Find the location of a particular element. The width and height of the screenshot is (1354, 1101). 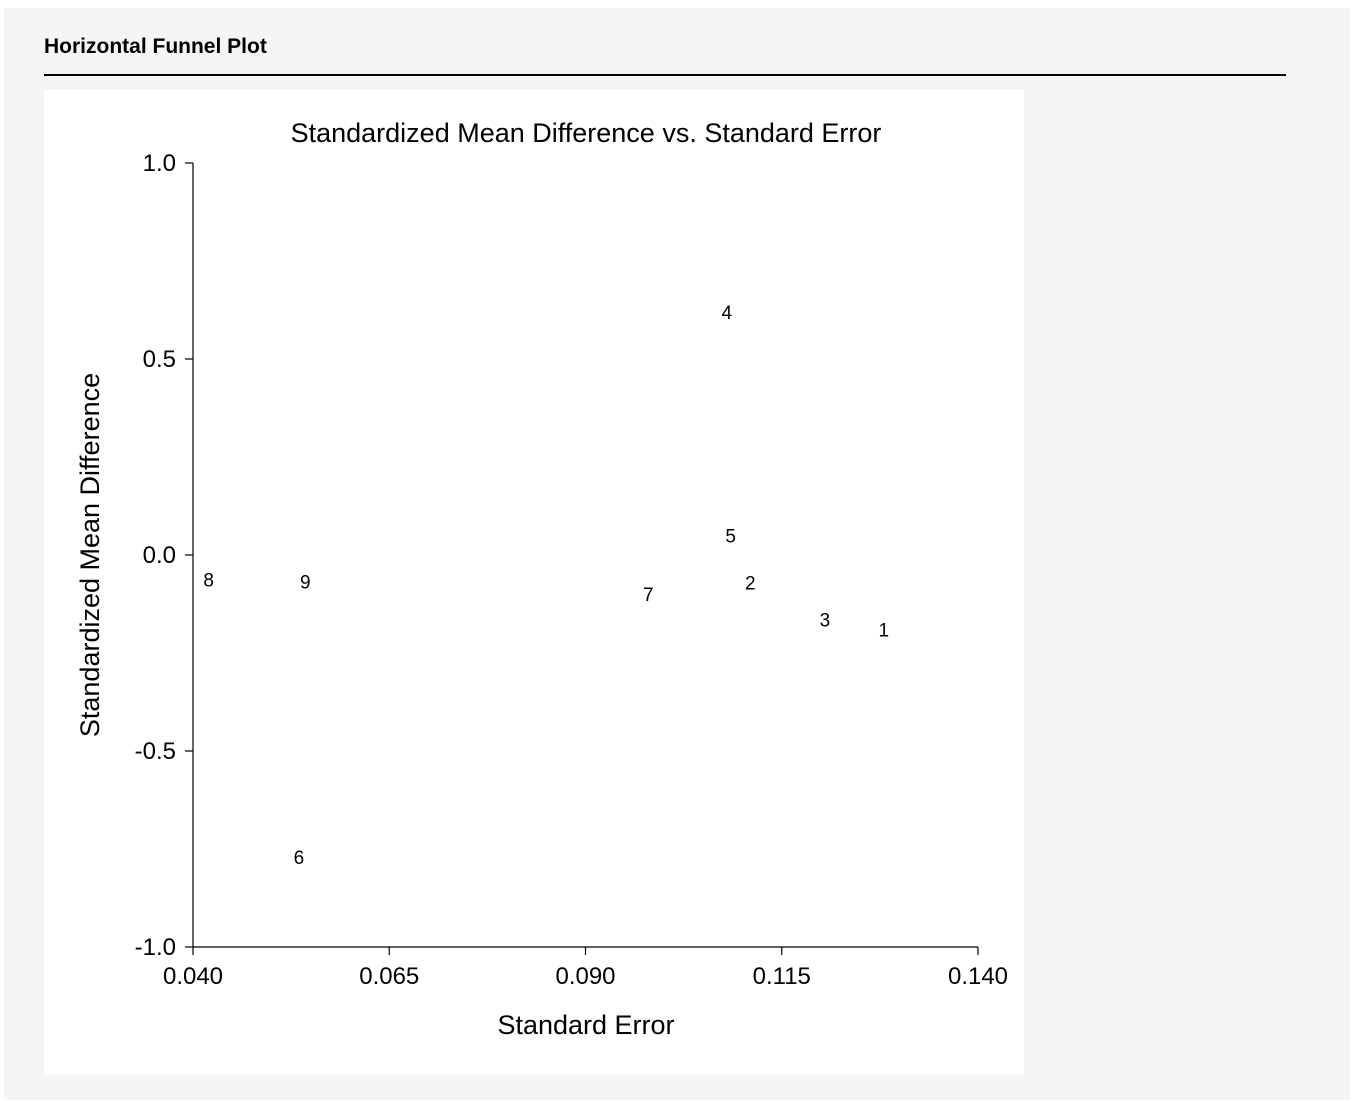

section-title: Horizontal Funnel Plot is located at coordinates (155, 46).